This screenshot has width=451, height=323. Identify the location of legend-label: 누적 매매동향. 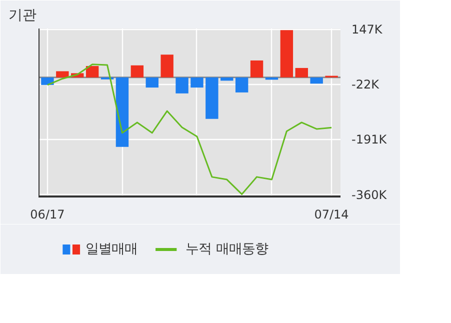
(227, 249).